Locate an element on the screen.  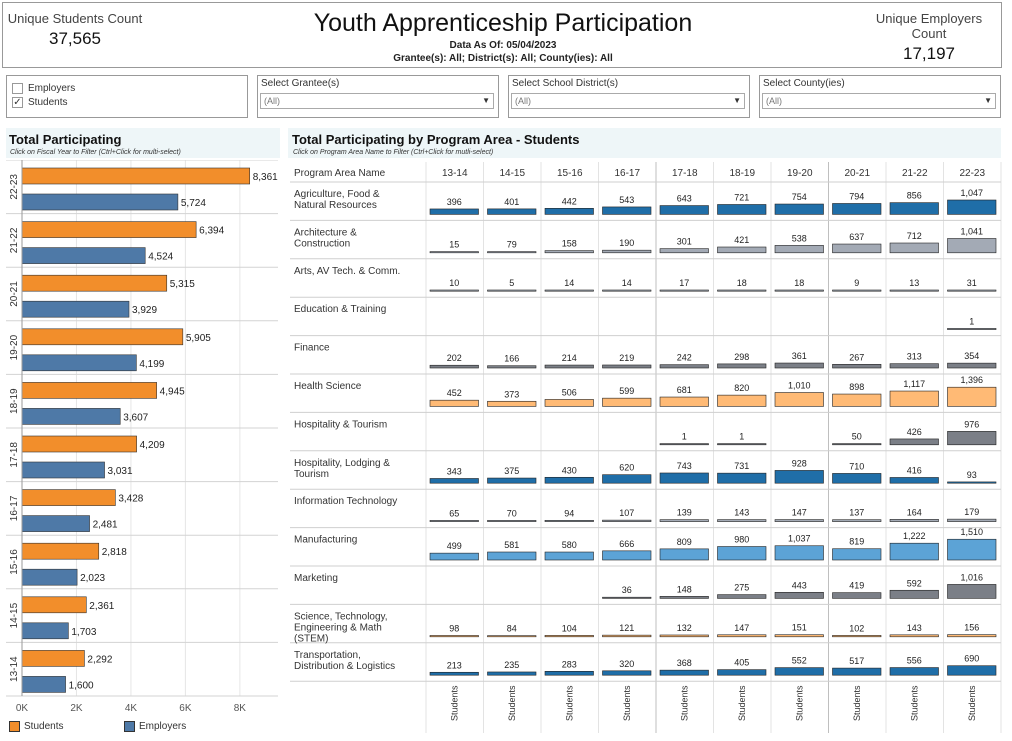
fiscal-year-label: 18-19 is located at coordinates (14, 401).